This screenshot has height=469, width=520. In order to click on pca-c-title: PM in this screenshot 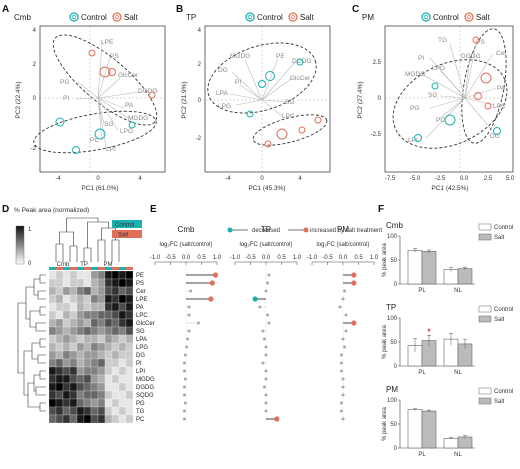, I will do `click(368, 17)`.